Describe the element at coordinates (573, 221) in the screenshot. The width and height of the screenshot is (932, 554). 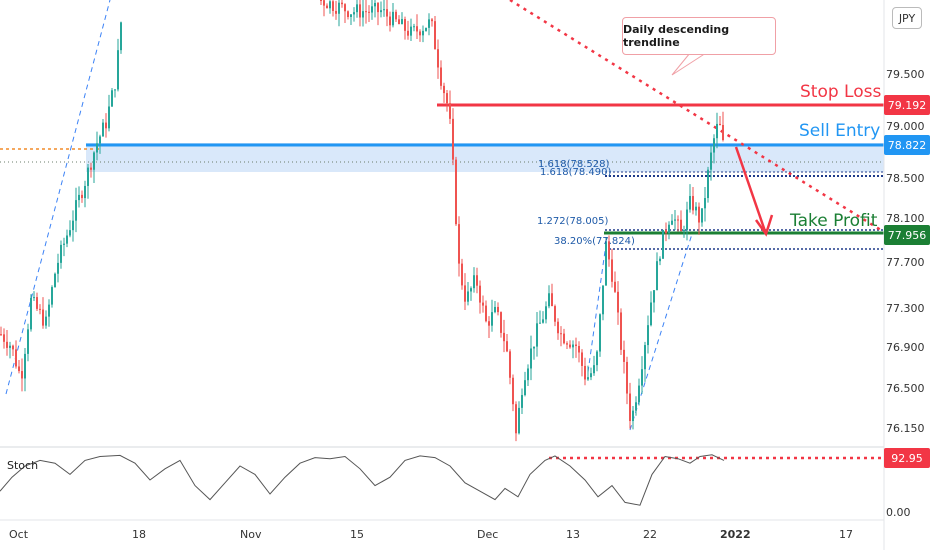
I see `fib-label: 1.272(78.005)` at that location.